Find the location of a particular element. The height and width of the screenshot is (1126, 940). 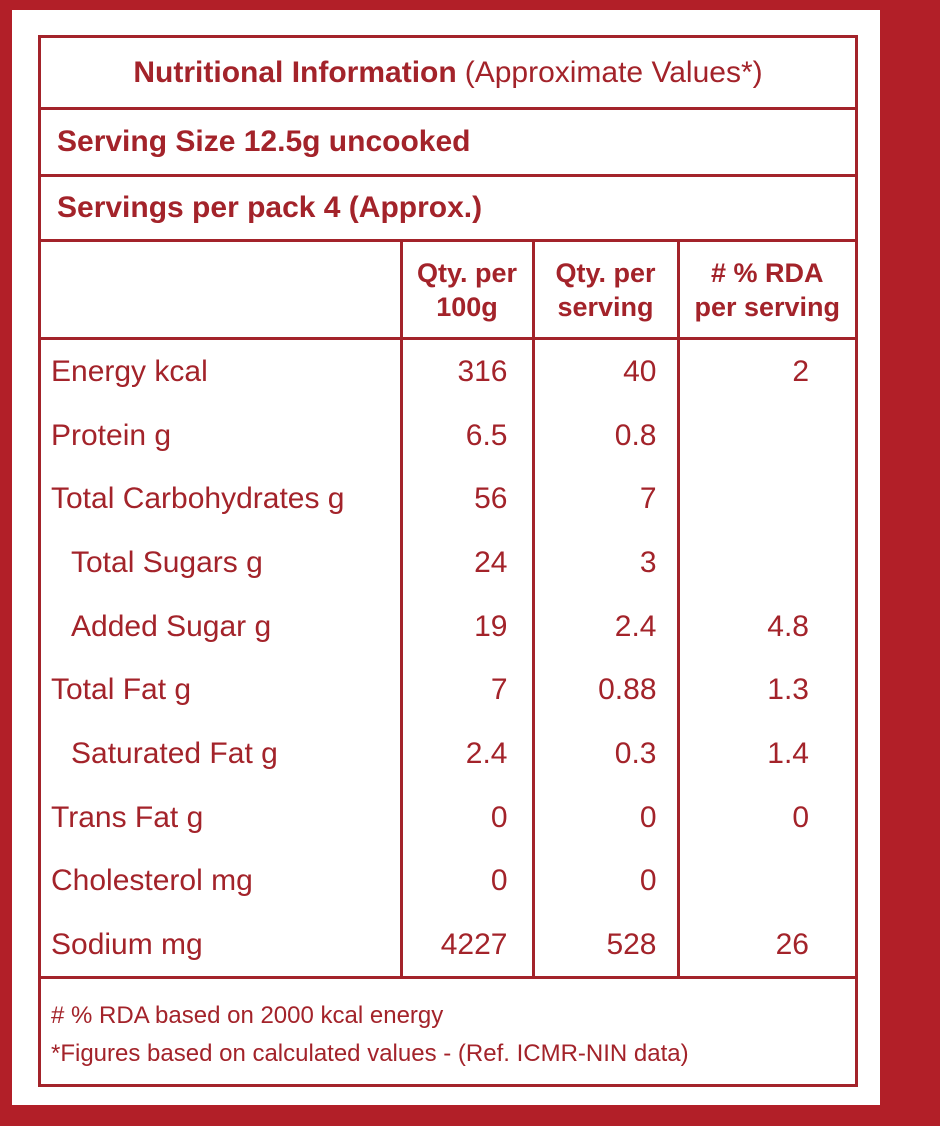

nutrient-value: 40 is located at coordinates (606, 371).